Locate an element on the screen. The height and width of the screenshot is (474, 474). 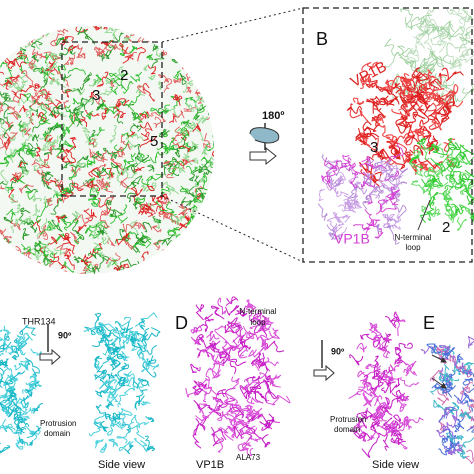
rotation-arrow is located at coordinates (264, 135).